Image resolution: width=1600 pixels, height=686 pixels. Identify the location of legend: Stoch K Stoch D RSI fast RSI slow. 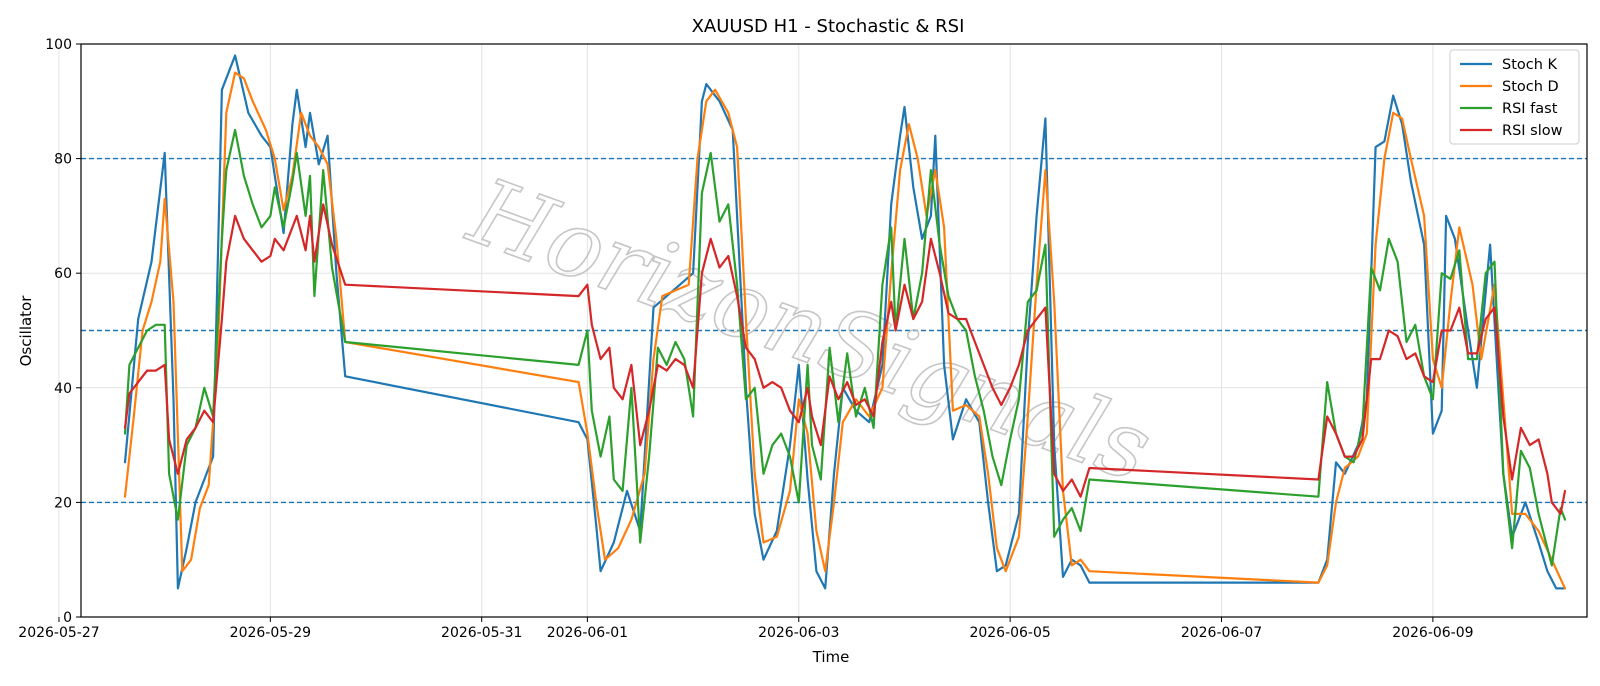
(1514, 97).